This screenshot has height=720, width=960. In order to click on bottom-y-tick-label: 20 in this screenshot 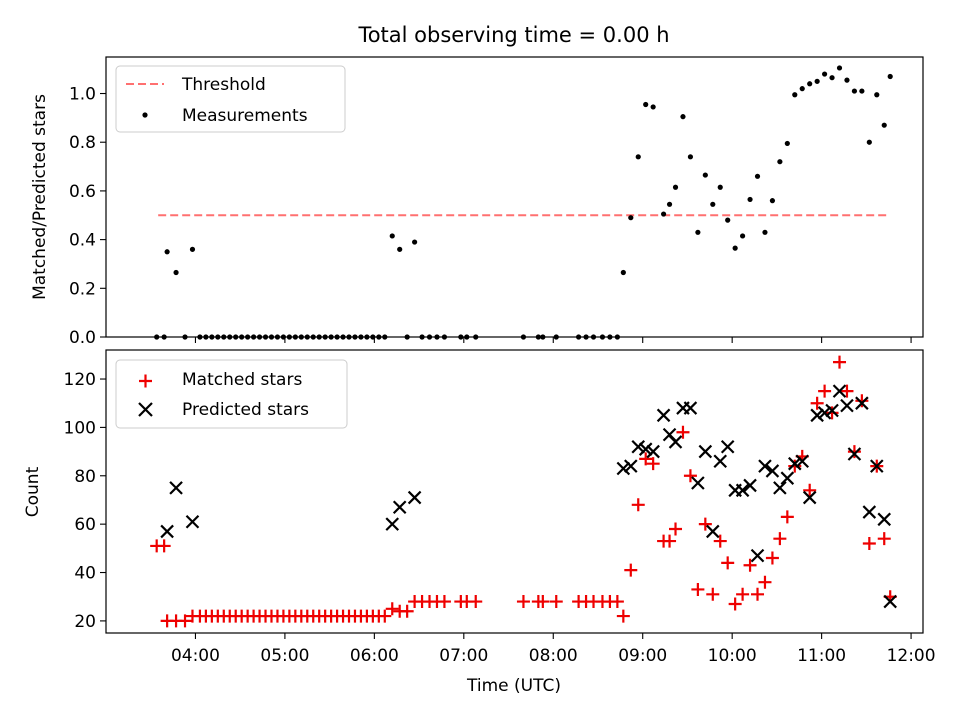, I will do `click(85, 622)`.